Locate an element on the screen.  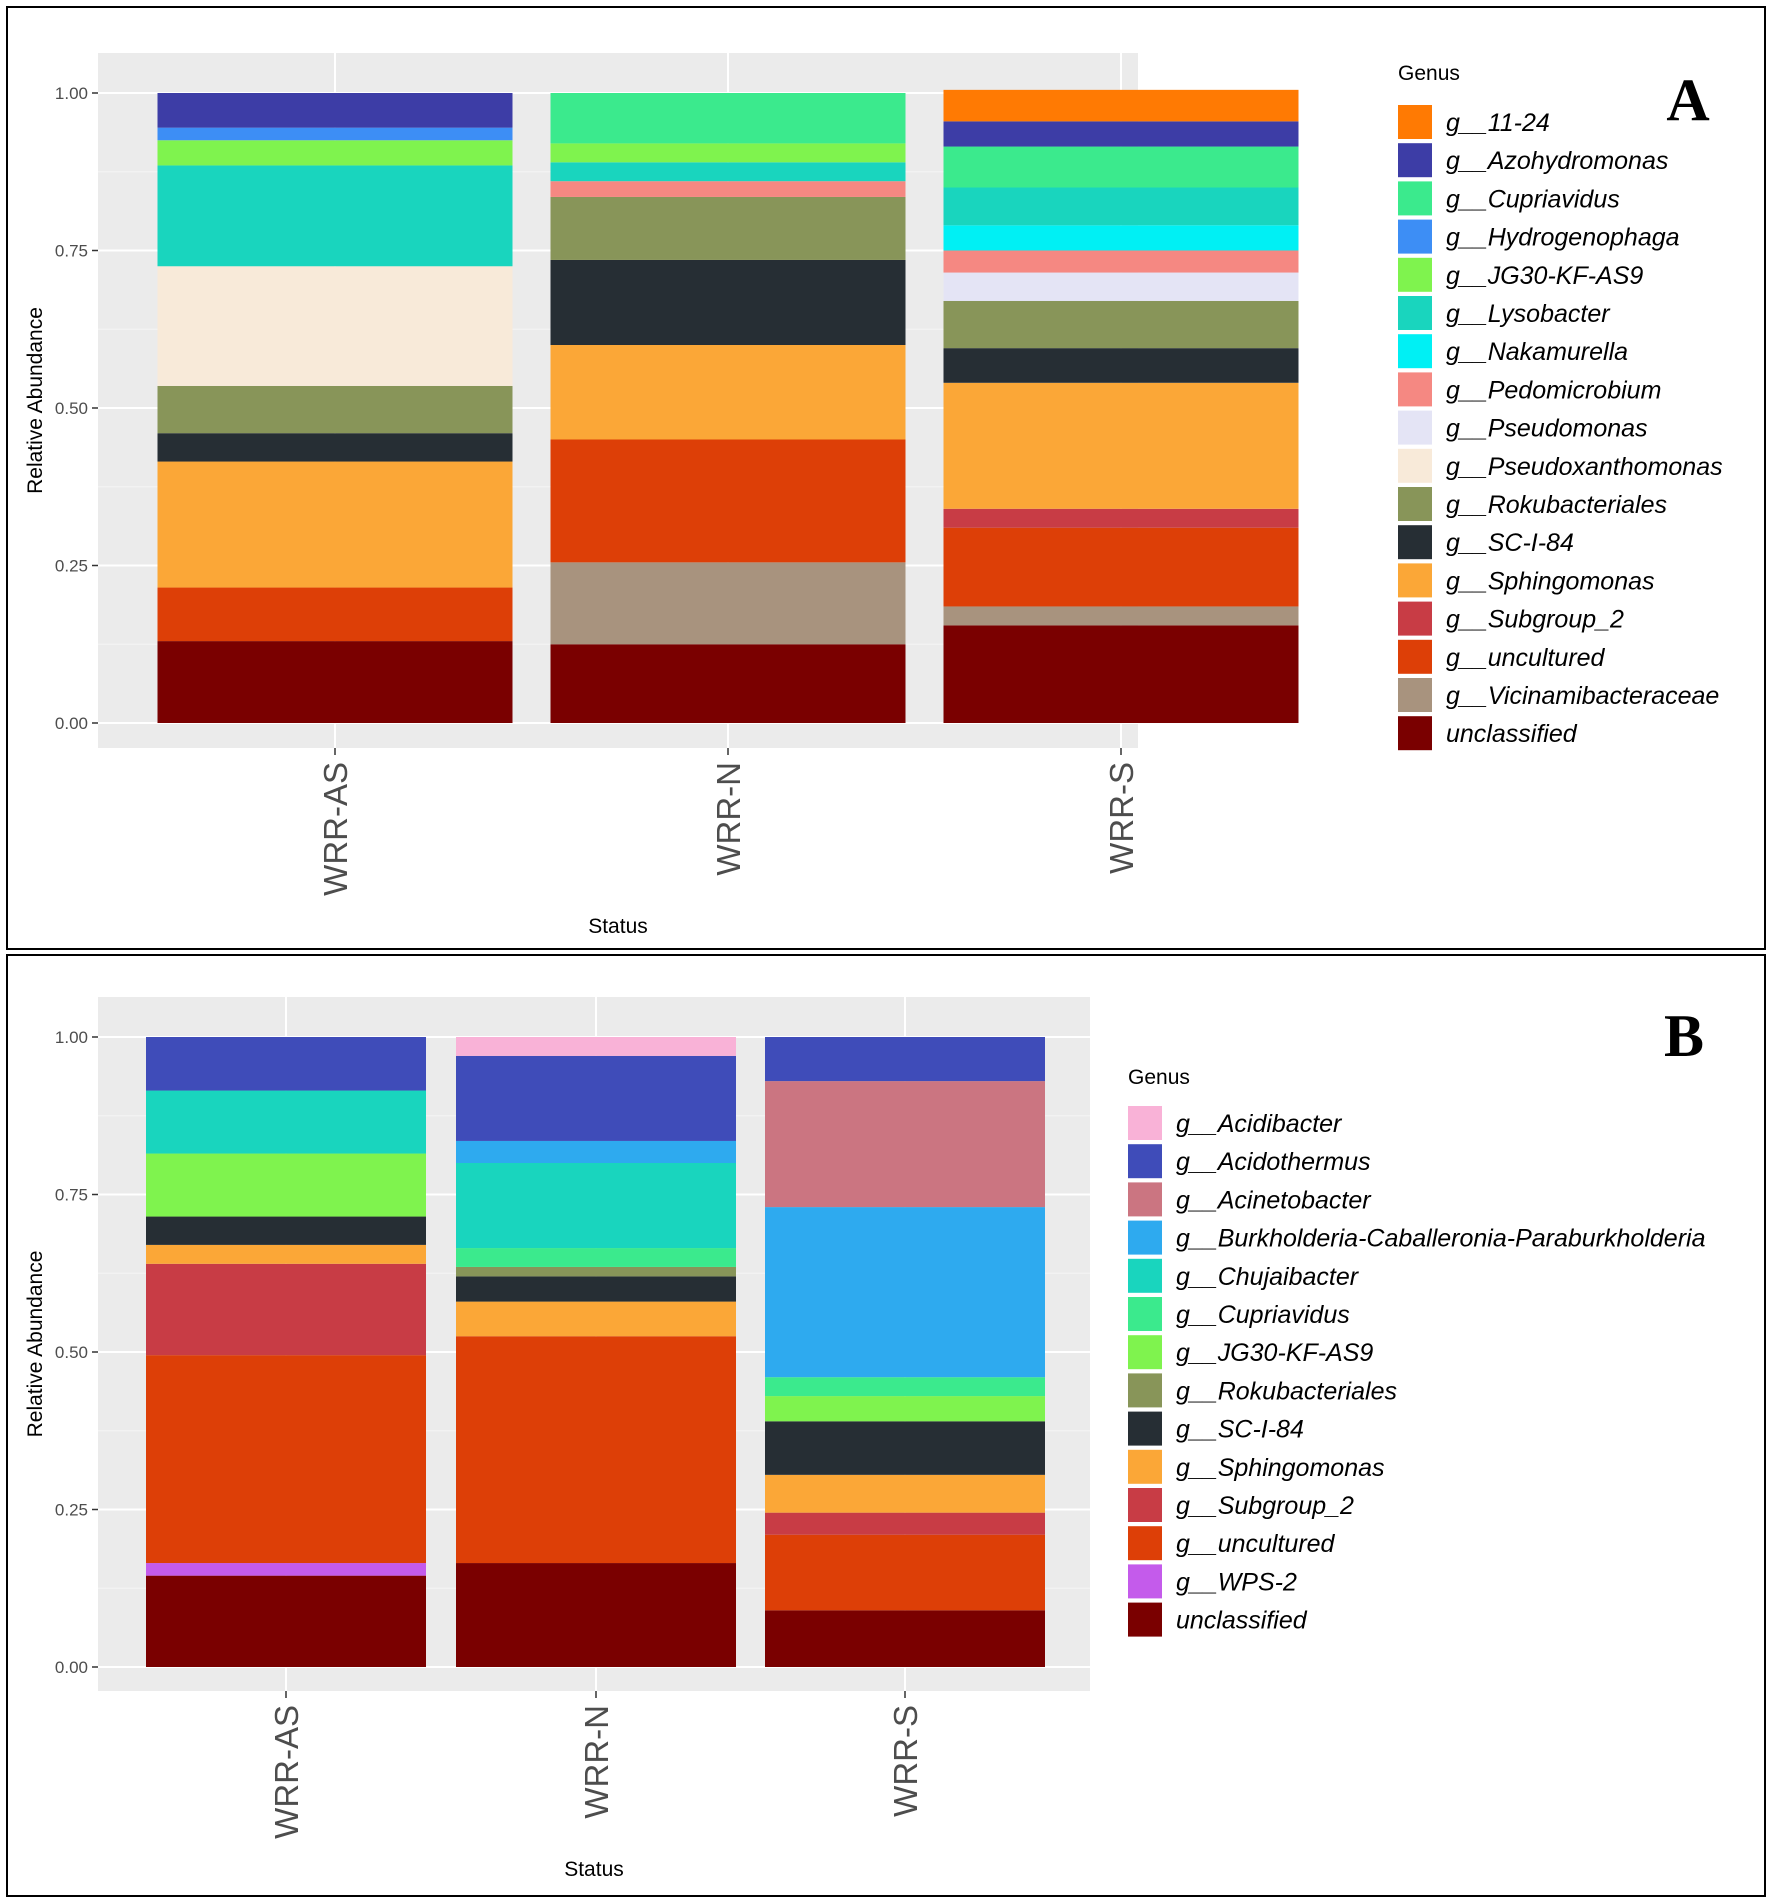
chart-b-panel-letter: B is located at coordinates (1684, 1036).